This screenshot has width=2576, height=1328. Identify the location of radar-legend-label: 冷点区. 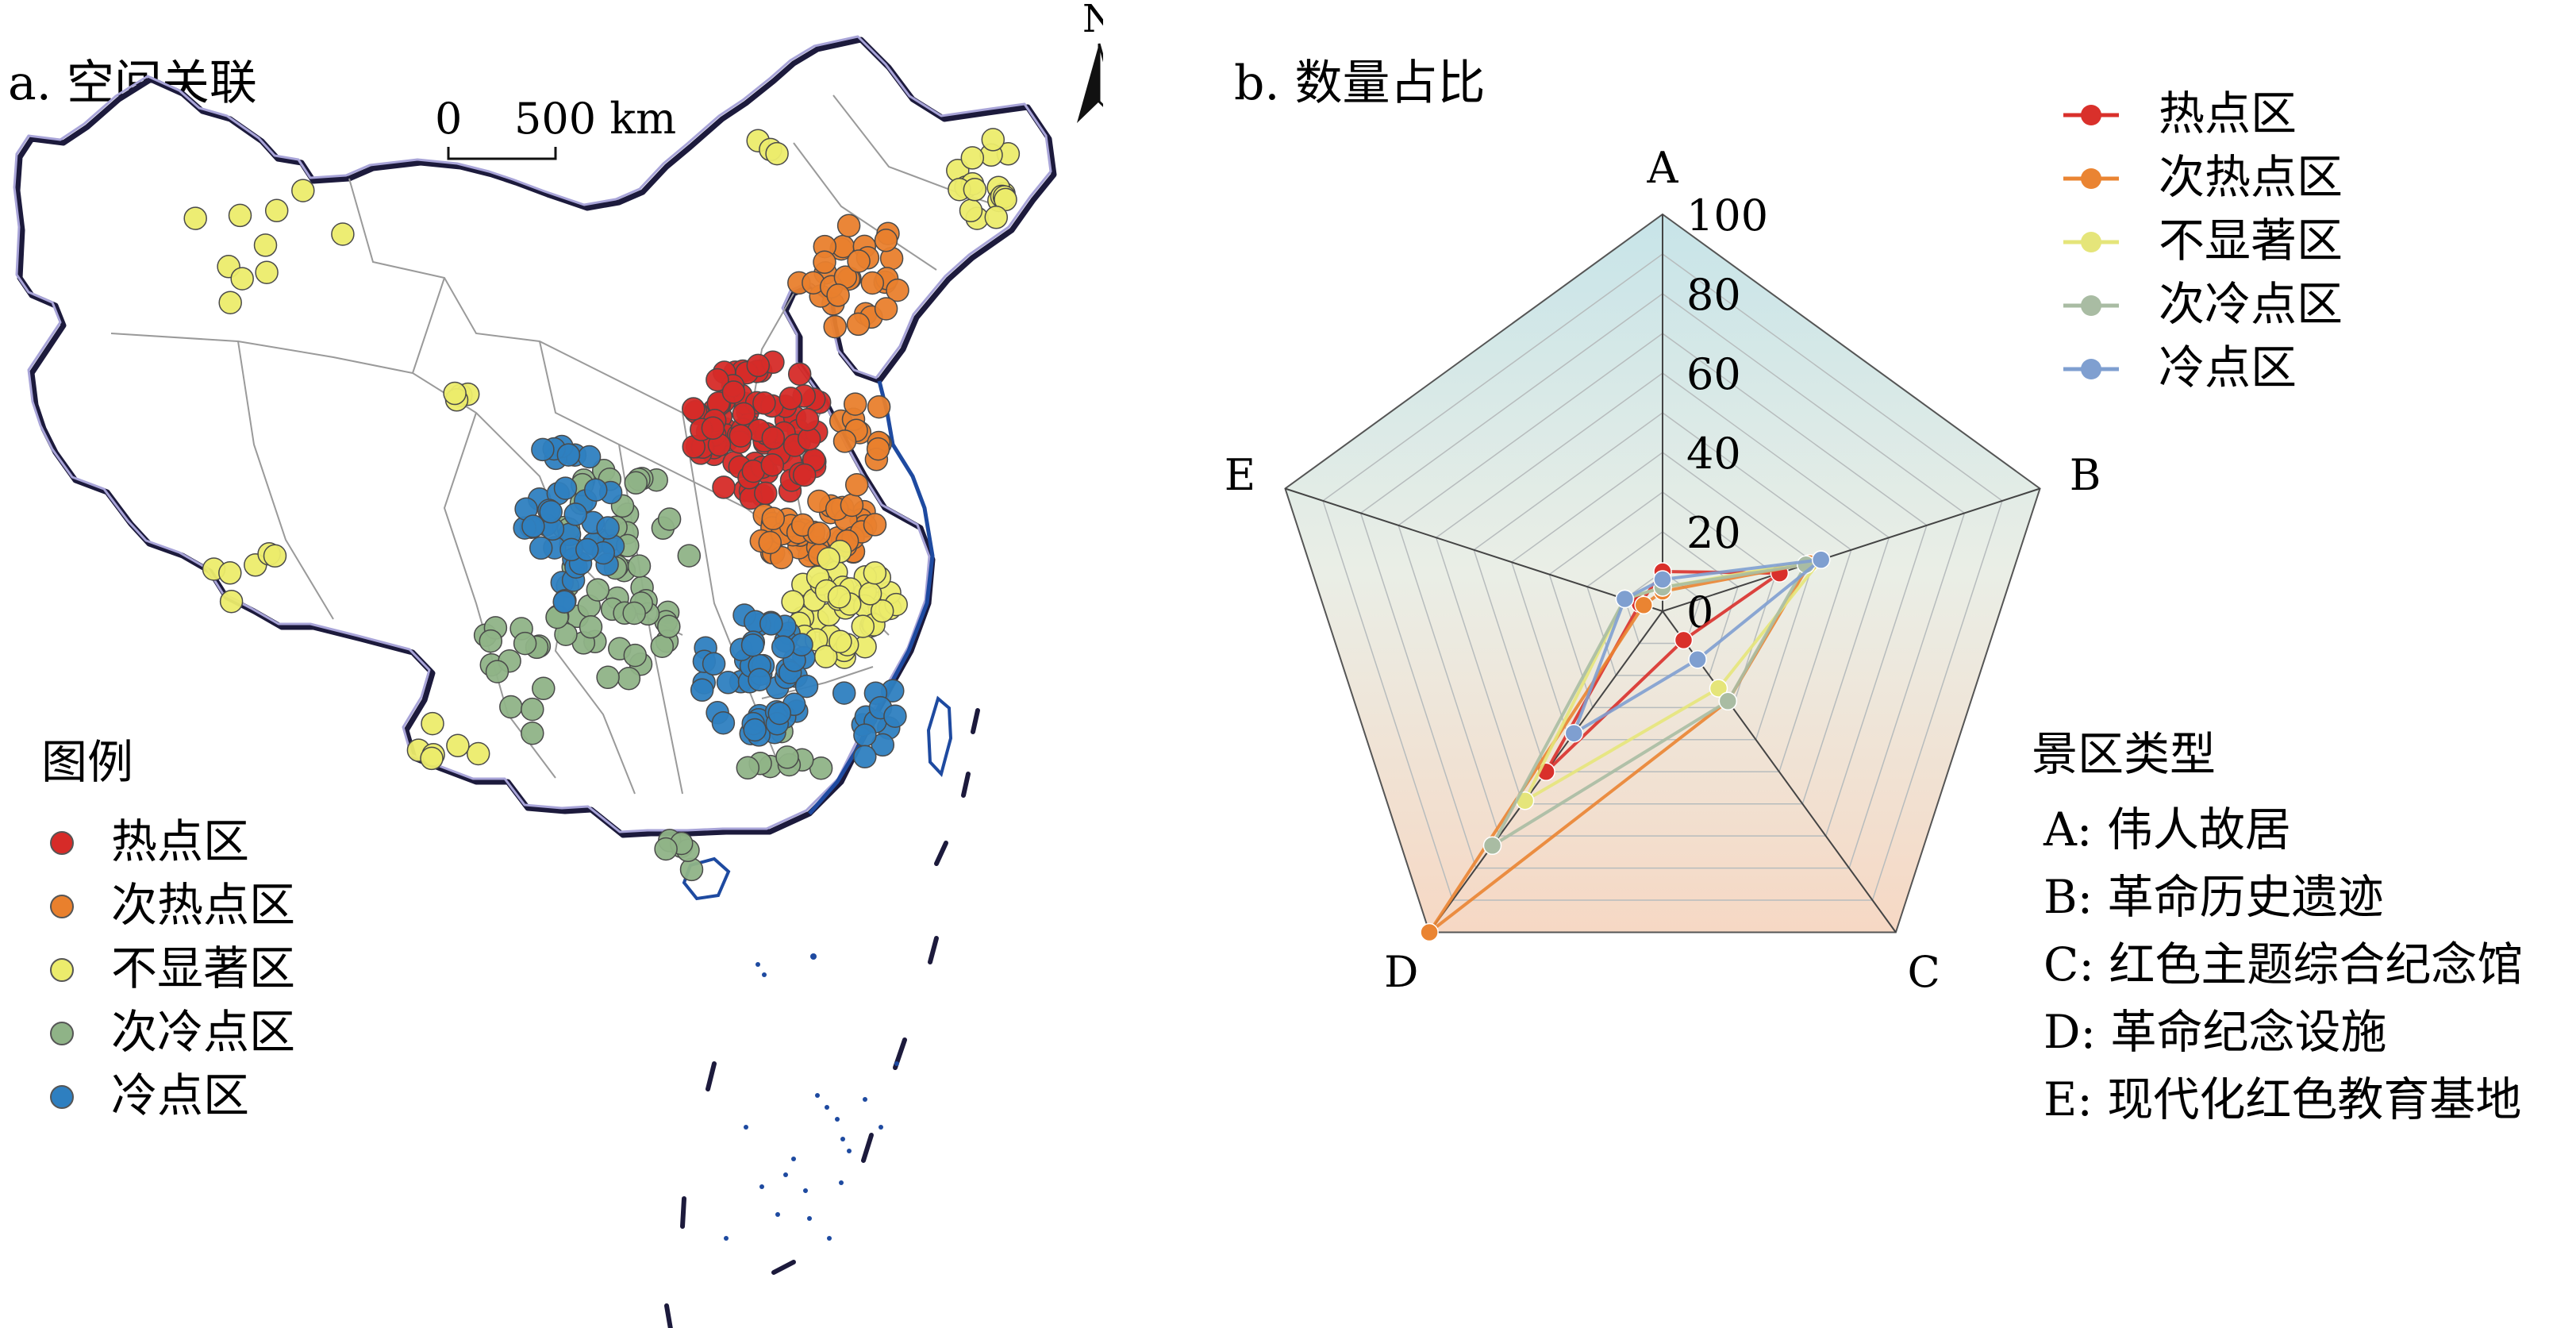
(2228, 368).